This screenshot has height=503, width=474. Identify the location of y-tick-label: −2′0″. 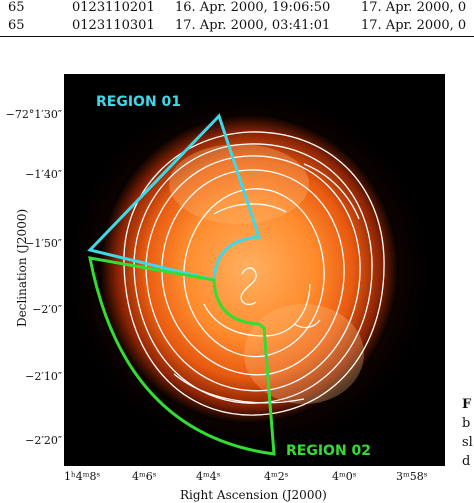
(47, 309).